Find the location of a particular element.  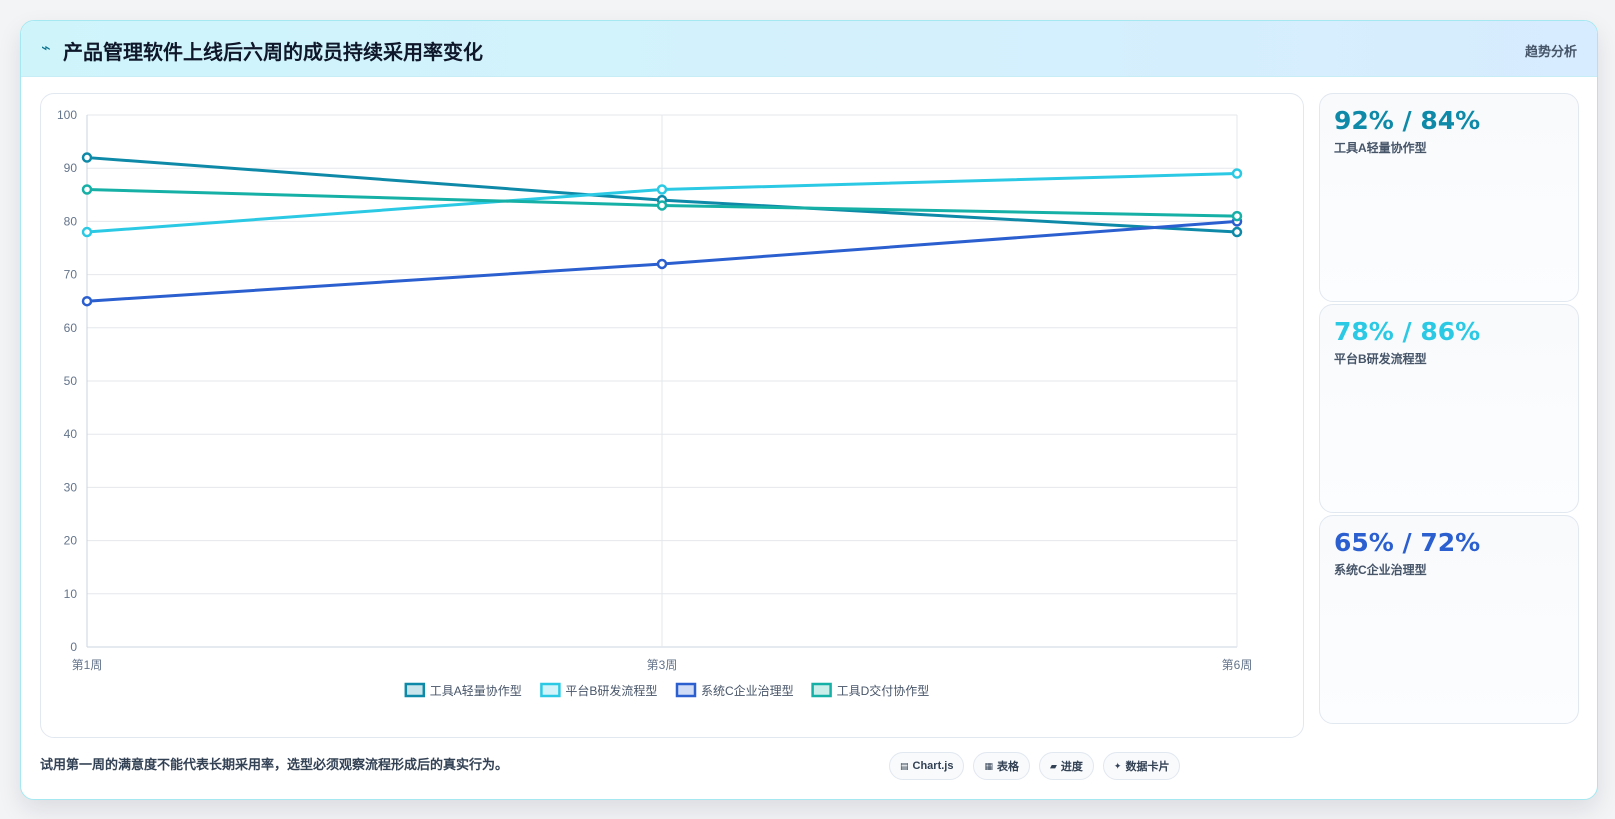

chip-chartjs: ▤ Chart.js is located at coordinates (927, 766).